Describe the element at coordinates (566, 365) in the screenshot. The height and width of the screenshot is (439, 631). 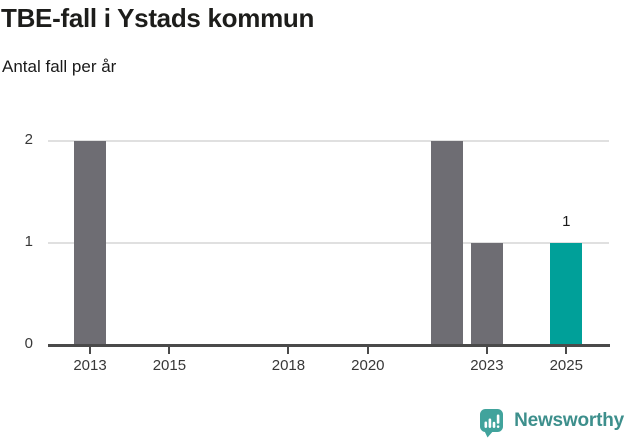
I see `x-tick-label-2025: 2025` at that location.